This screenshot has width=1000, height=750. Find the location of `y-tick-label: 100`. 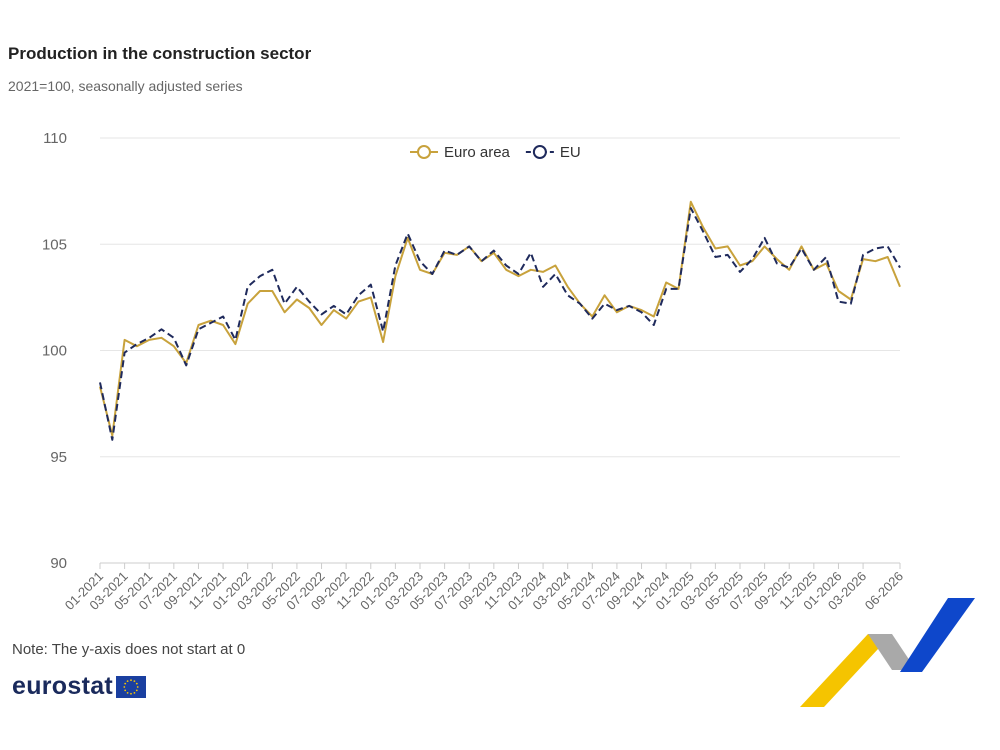

y-tick-label: 100 is located at coordinates (54, 351).